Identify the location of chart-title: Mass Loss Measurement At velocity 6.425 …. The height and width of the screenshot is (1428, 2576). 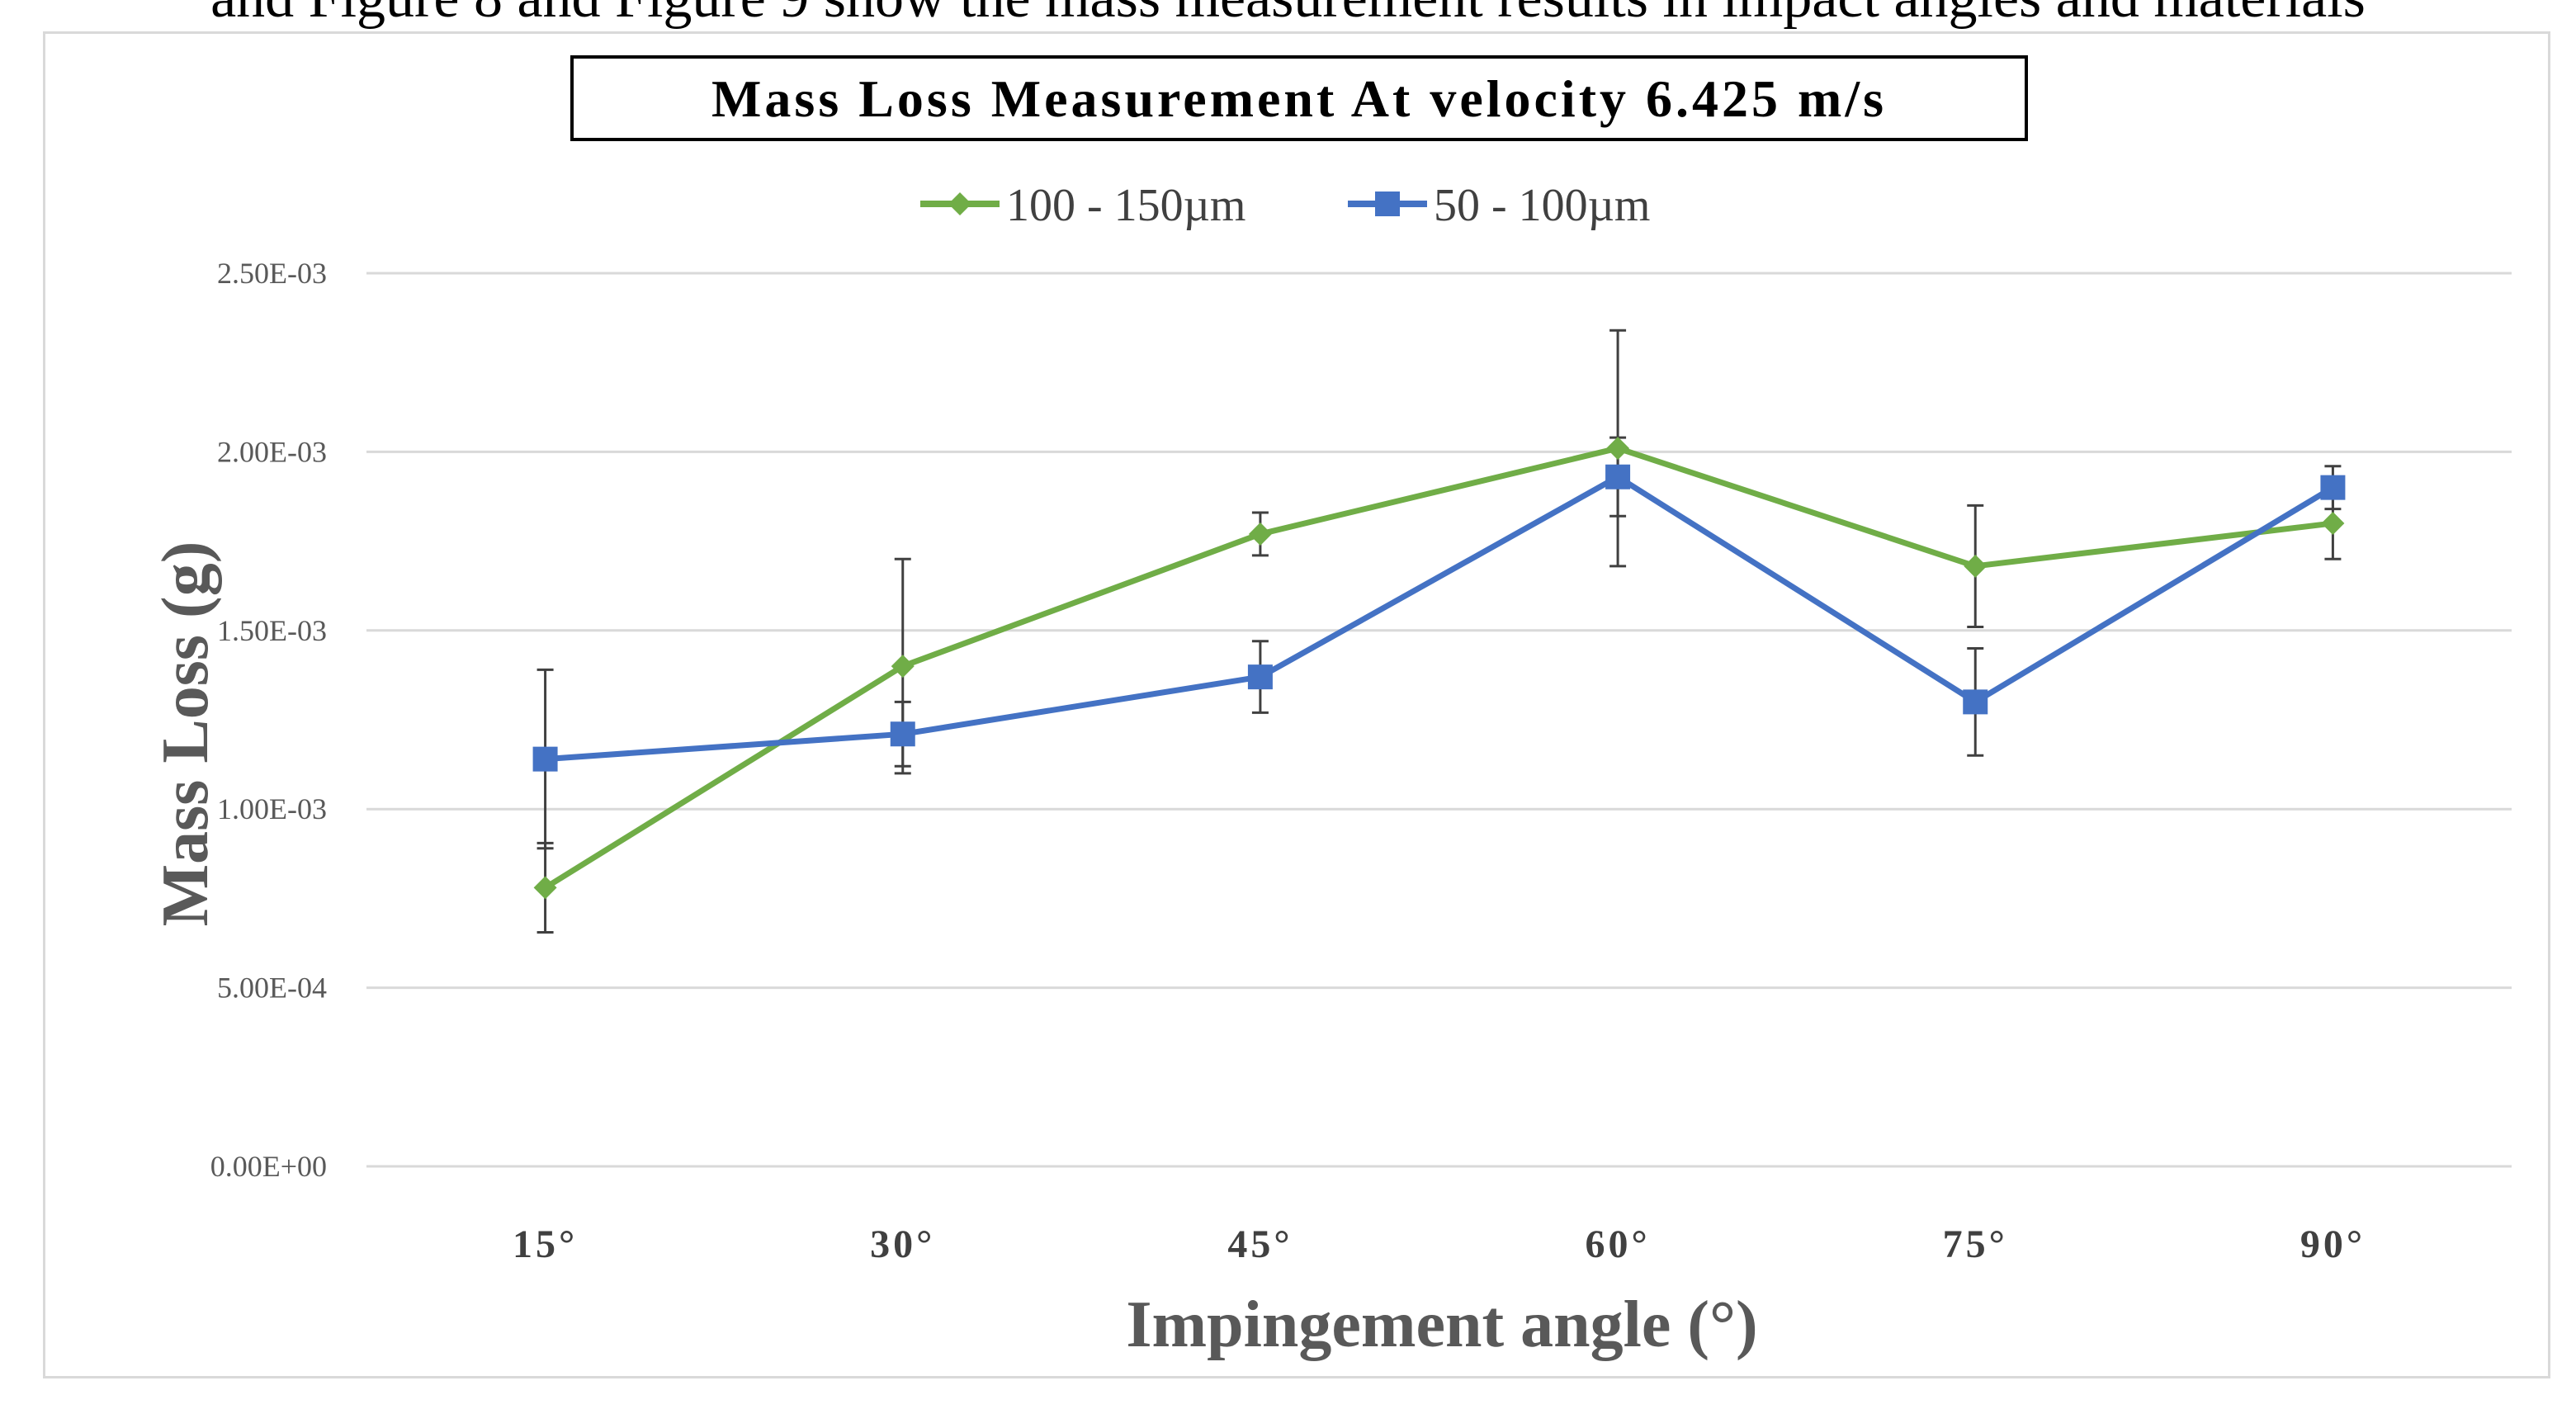
(1299, 98).